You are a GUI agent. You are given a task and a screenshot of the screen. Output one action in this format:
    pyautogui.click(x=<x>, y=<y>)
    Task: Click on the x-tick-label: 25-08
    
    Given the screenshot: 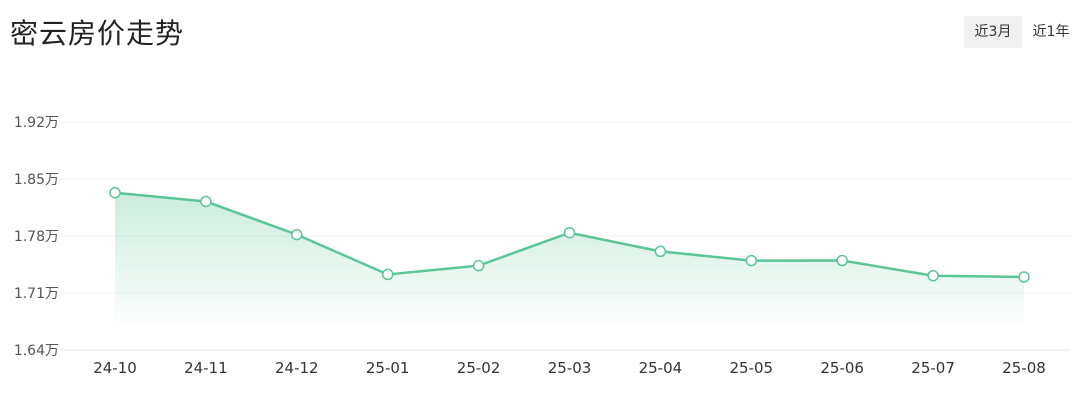 What is the action you would take?
    pyautogui.click(x=1024, y=368)
    